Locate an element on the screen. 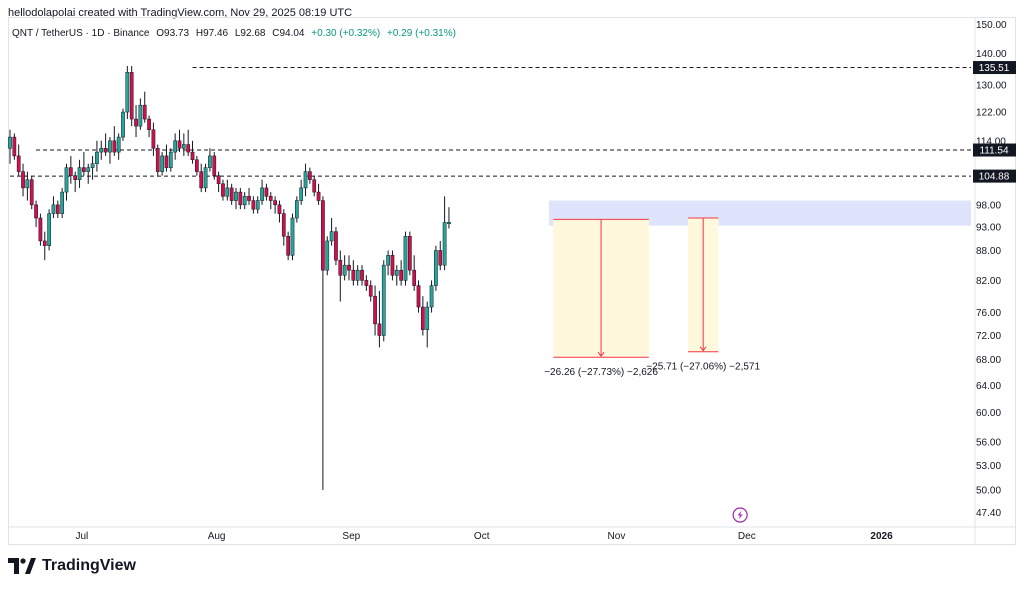  y-tick-label: 53.00 is located at coordinates (988, 466).